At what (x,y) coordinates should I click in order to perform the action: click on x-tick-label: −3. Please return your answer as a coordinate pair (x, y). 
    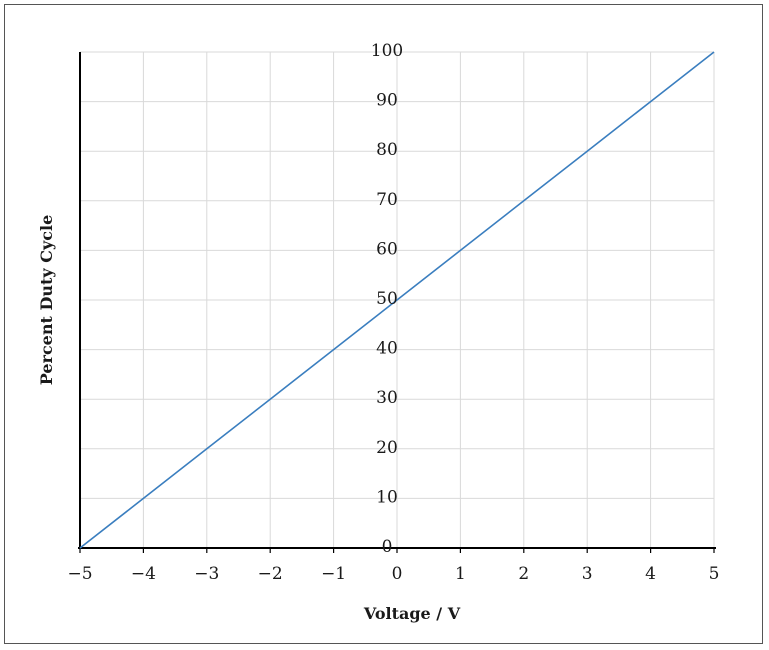
    Looking at the image, I should click on (206, 574).